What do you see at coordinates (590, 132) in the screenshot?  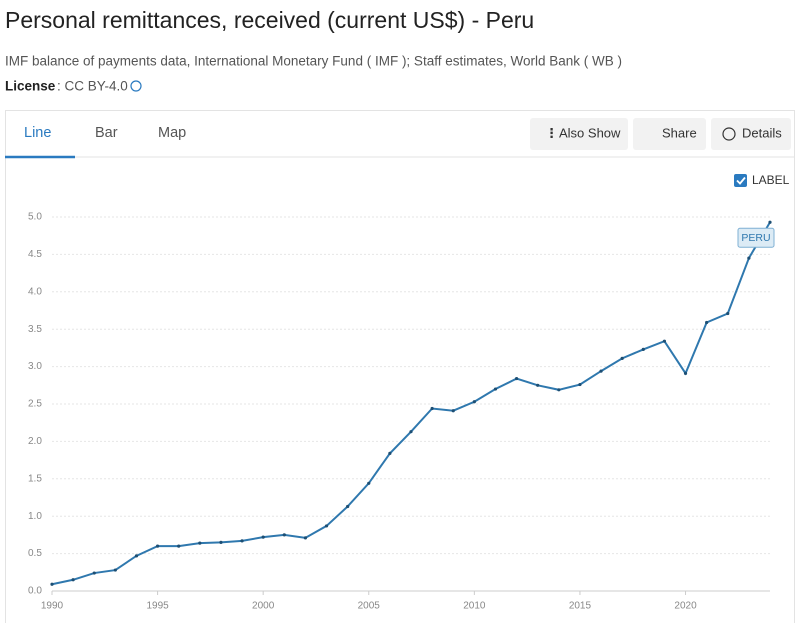 I see `button-label: Also Show` at bounding box center [590, 132].